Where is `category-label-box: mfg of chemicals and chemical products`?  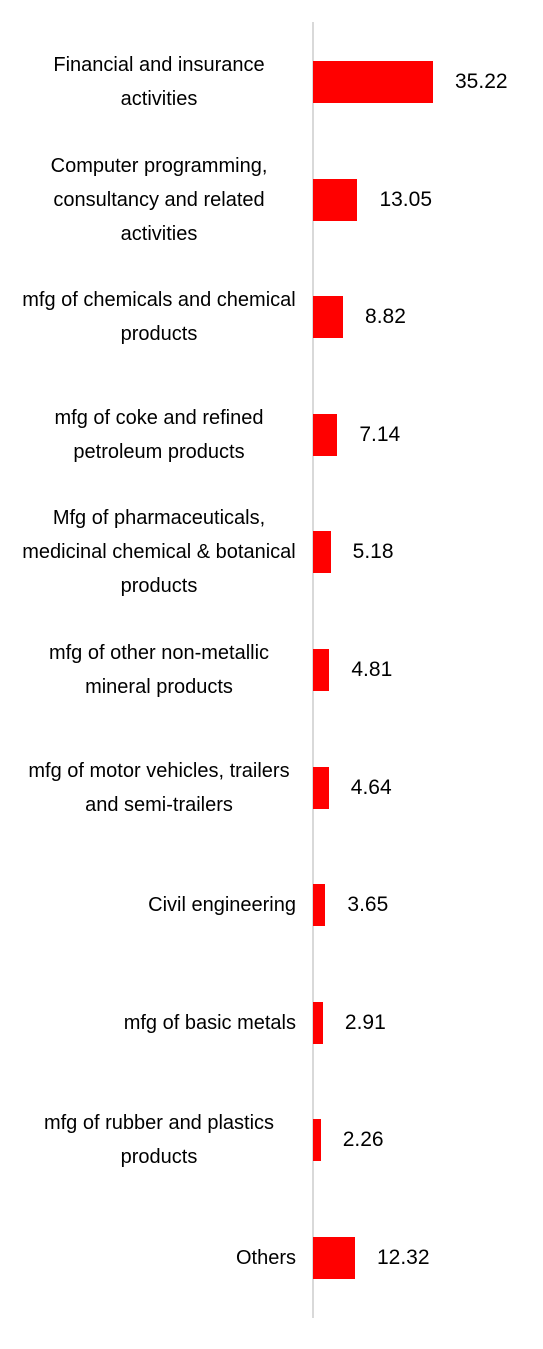 category-label-box: mfg of chemicals and chemical products is located at coordinates (159, 317).